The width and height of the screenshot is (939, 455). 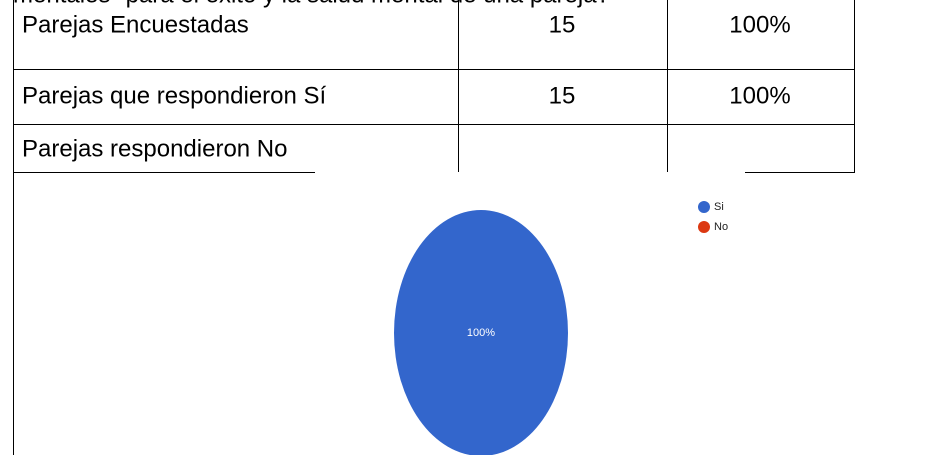 I want to click on table-cell: Parejas respondieron No, so click(x=155, y=148).